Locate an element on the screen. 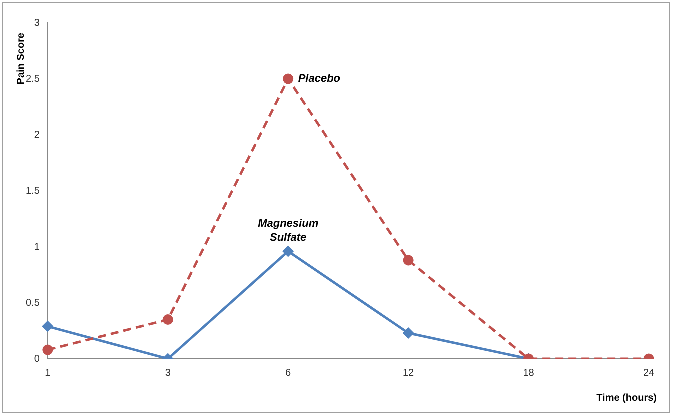  y-tick-label: 0.5 is located at coordinates (33, 303).